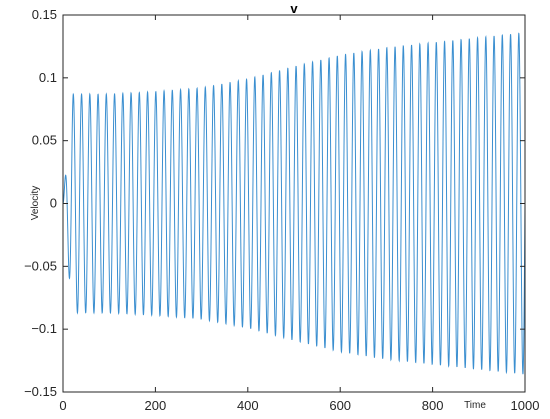 This screenshot has width=550, height=419. I want to click on y-tick-label: −0.15, so click(40, 391).